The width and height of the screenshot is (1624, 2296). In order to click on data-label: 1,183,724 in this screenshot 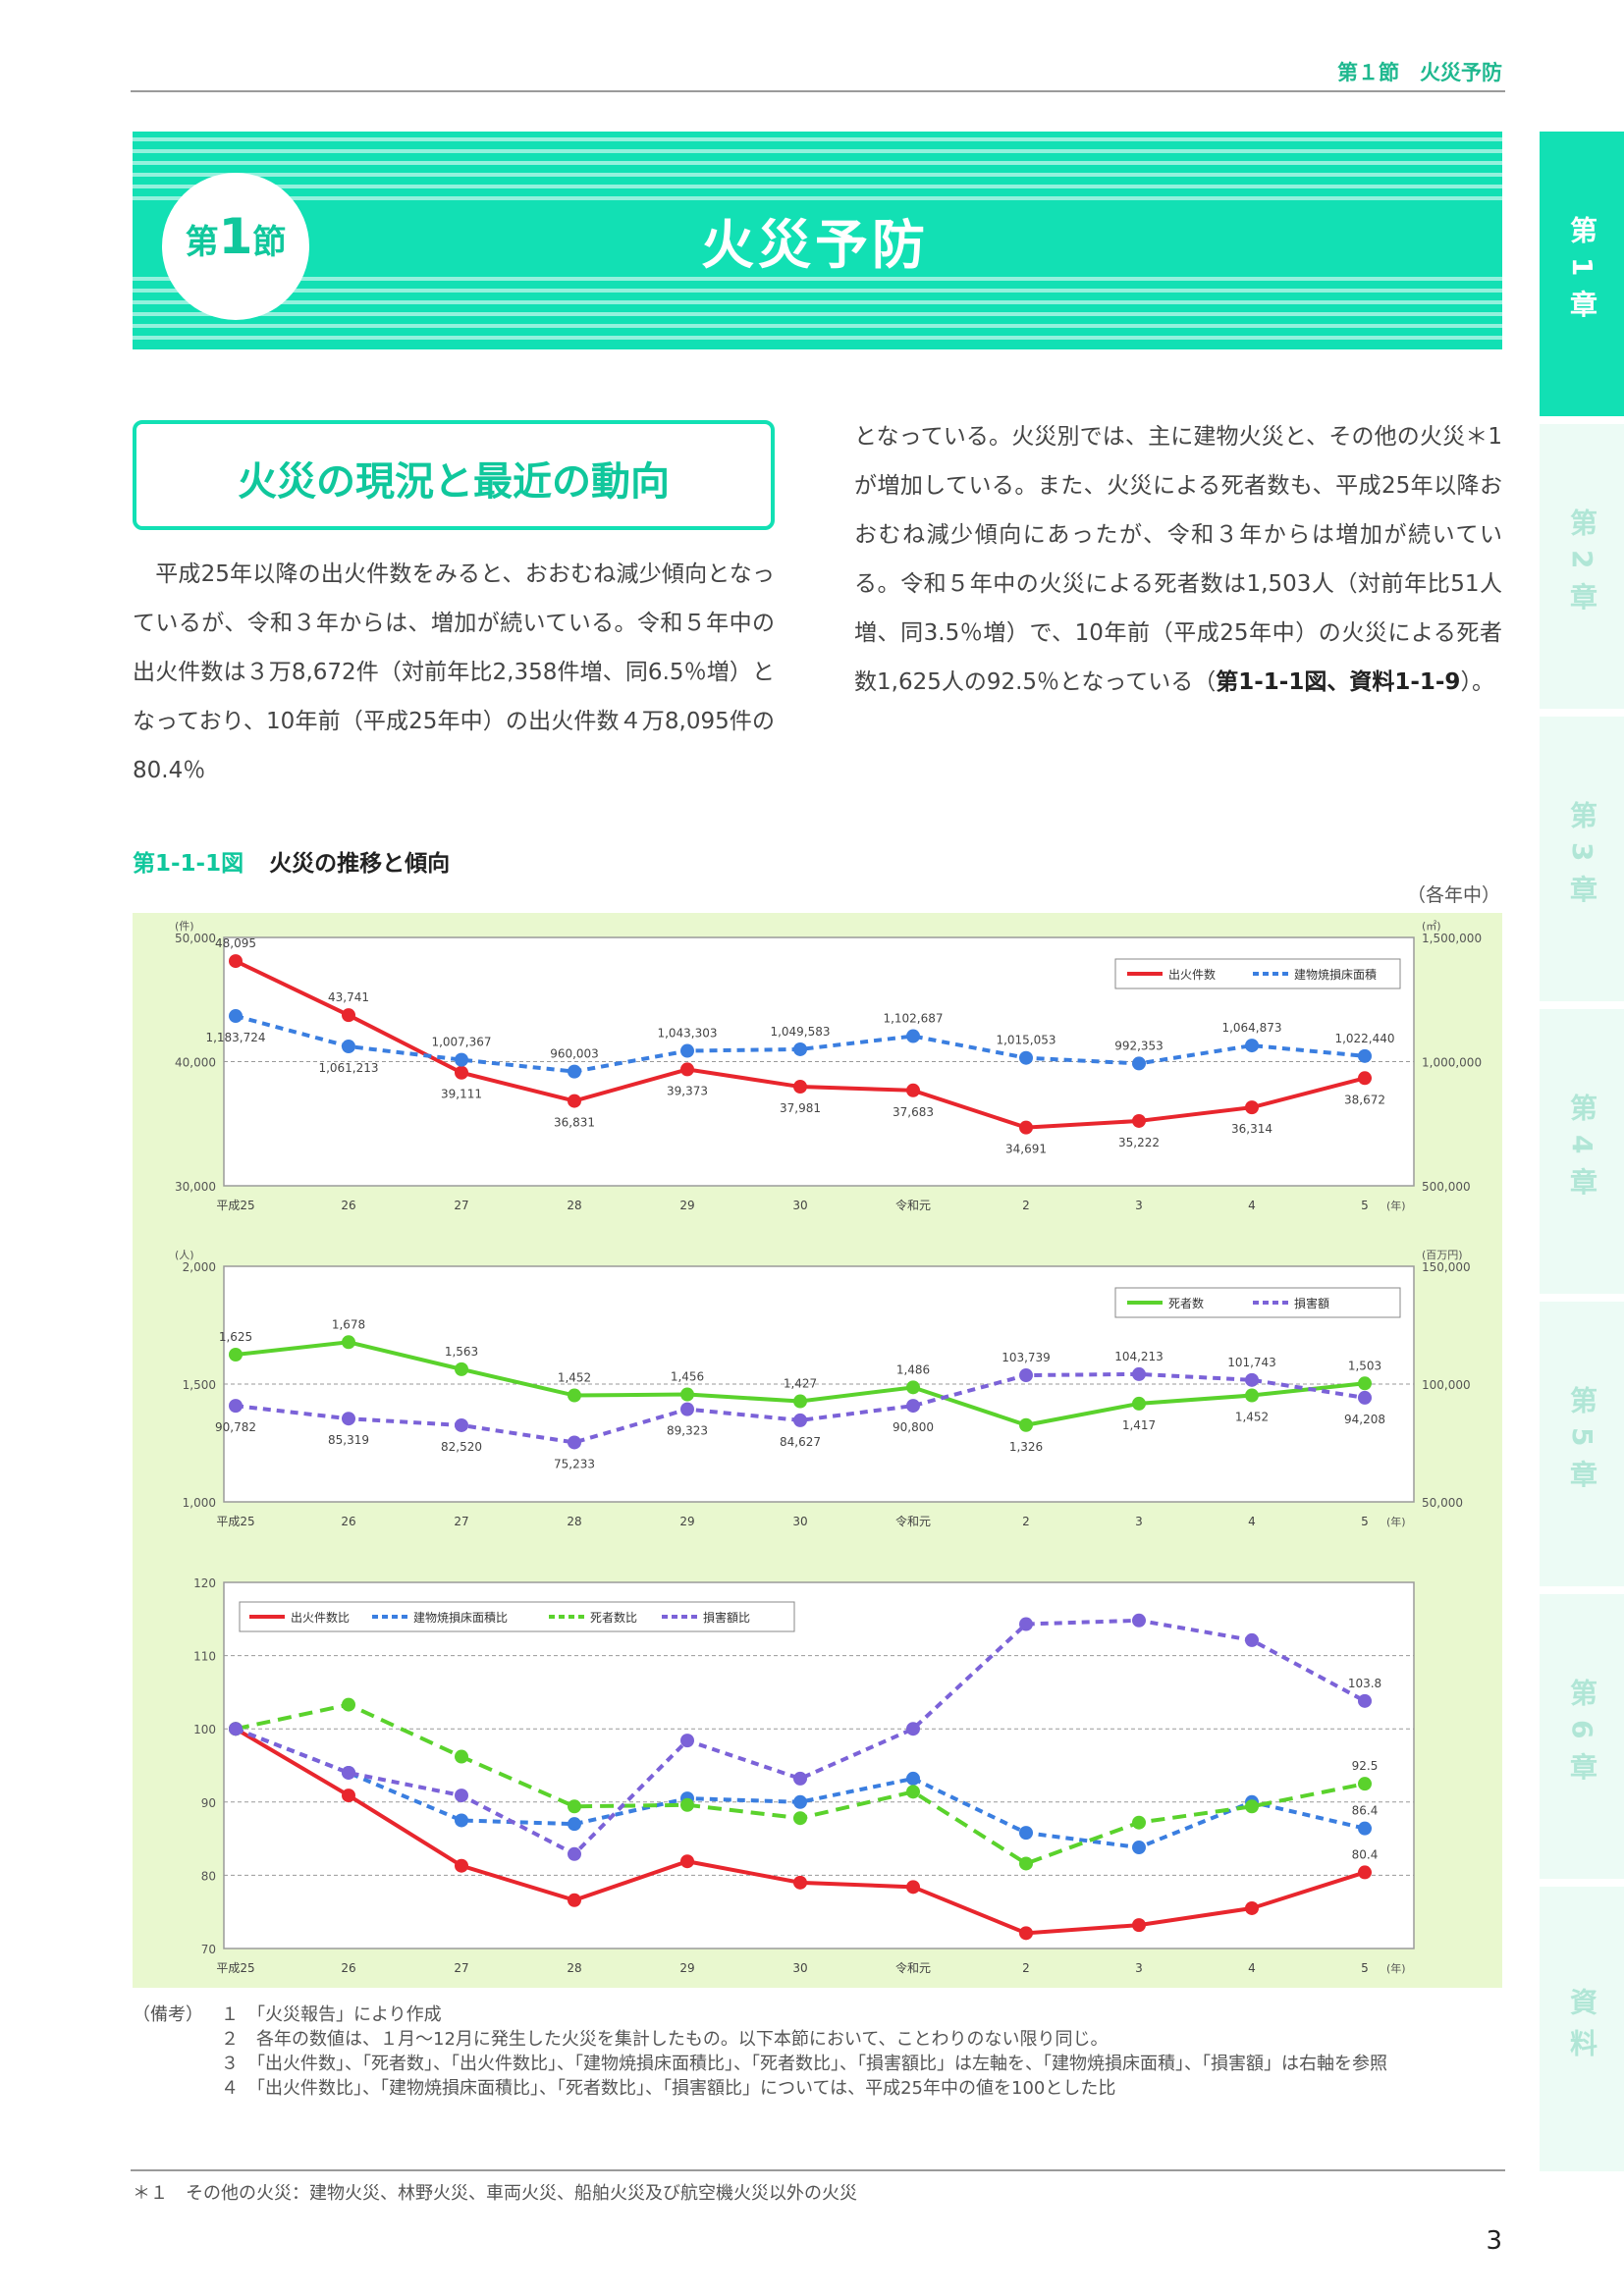, I will do `click(235, 1038)`.